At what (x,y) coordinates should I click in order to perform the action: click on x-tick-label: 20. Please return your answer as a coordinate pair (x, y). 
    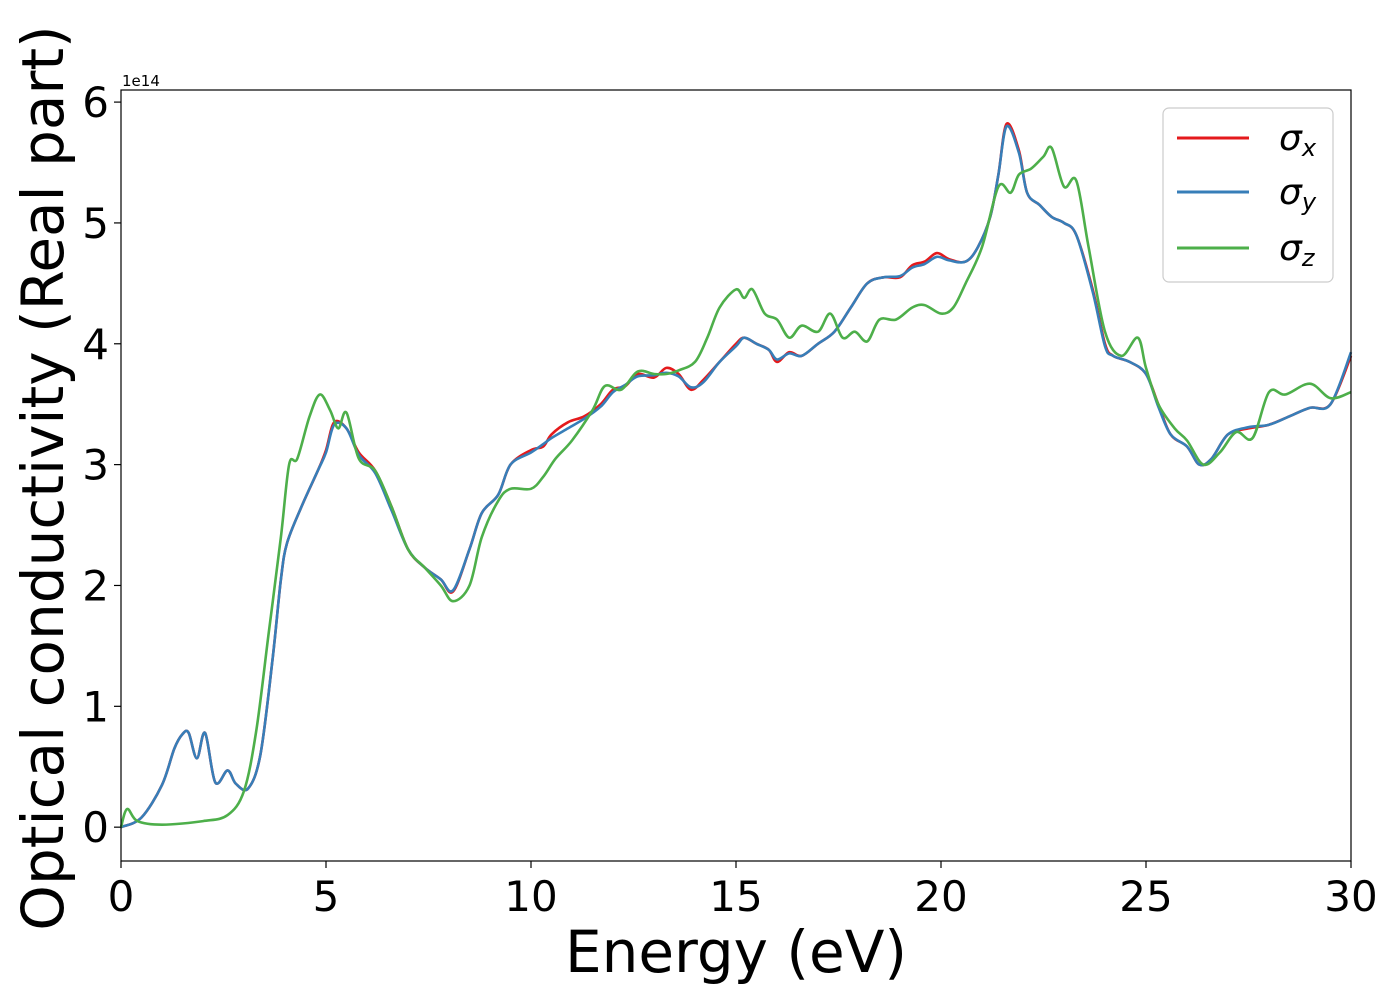
    Looking at the image, I should click on (940, 896).